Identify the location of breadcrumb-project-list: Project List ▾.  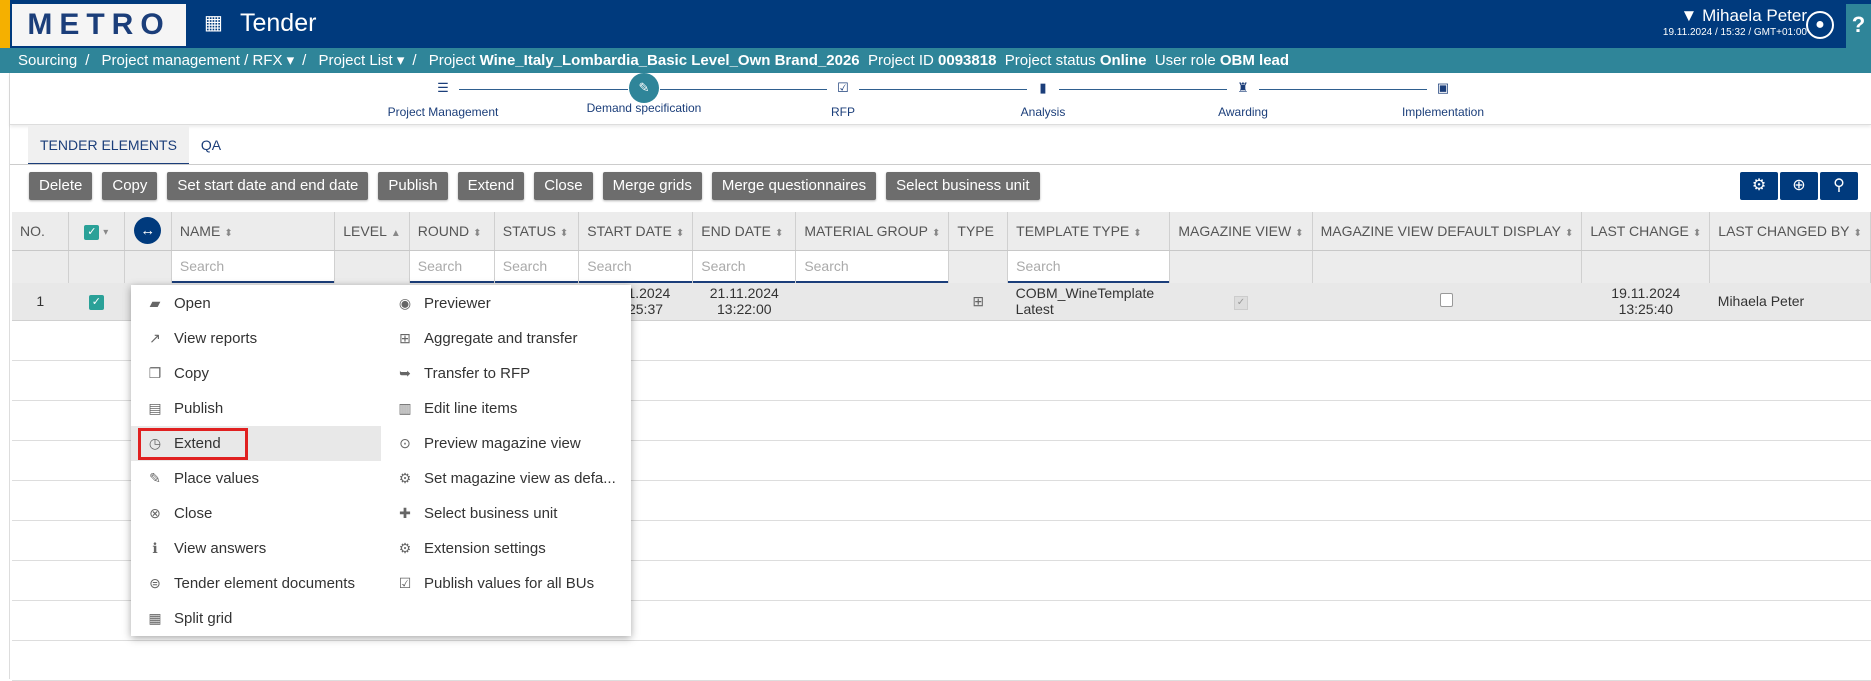
(361, 60).